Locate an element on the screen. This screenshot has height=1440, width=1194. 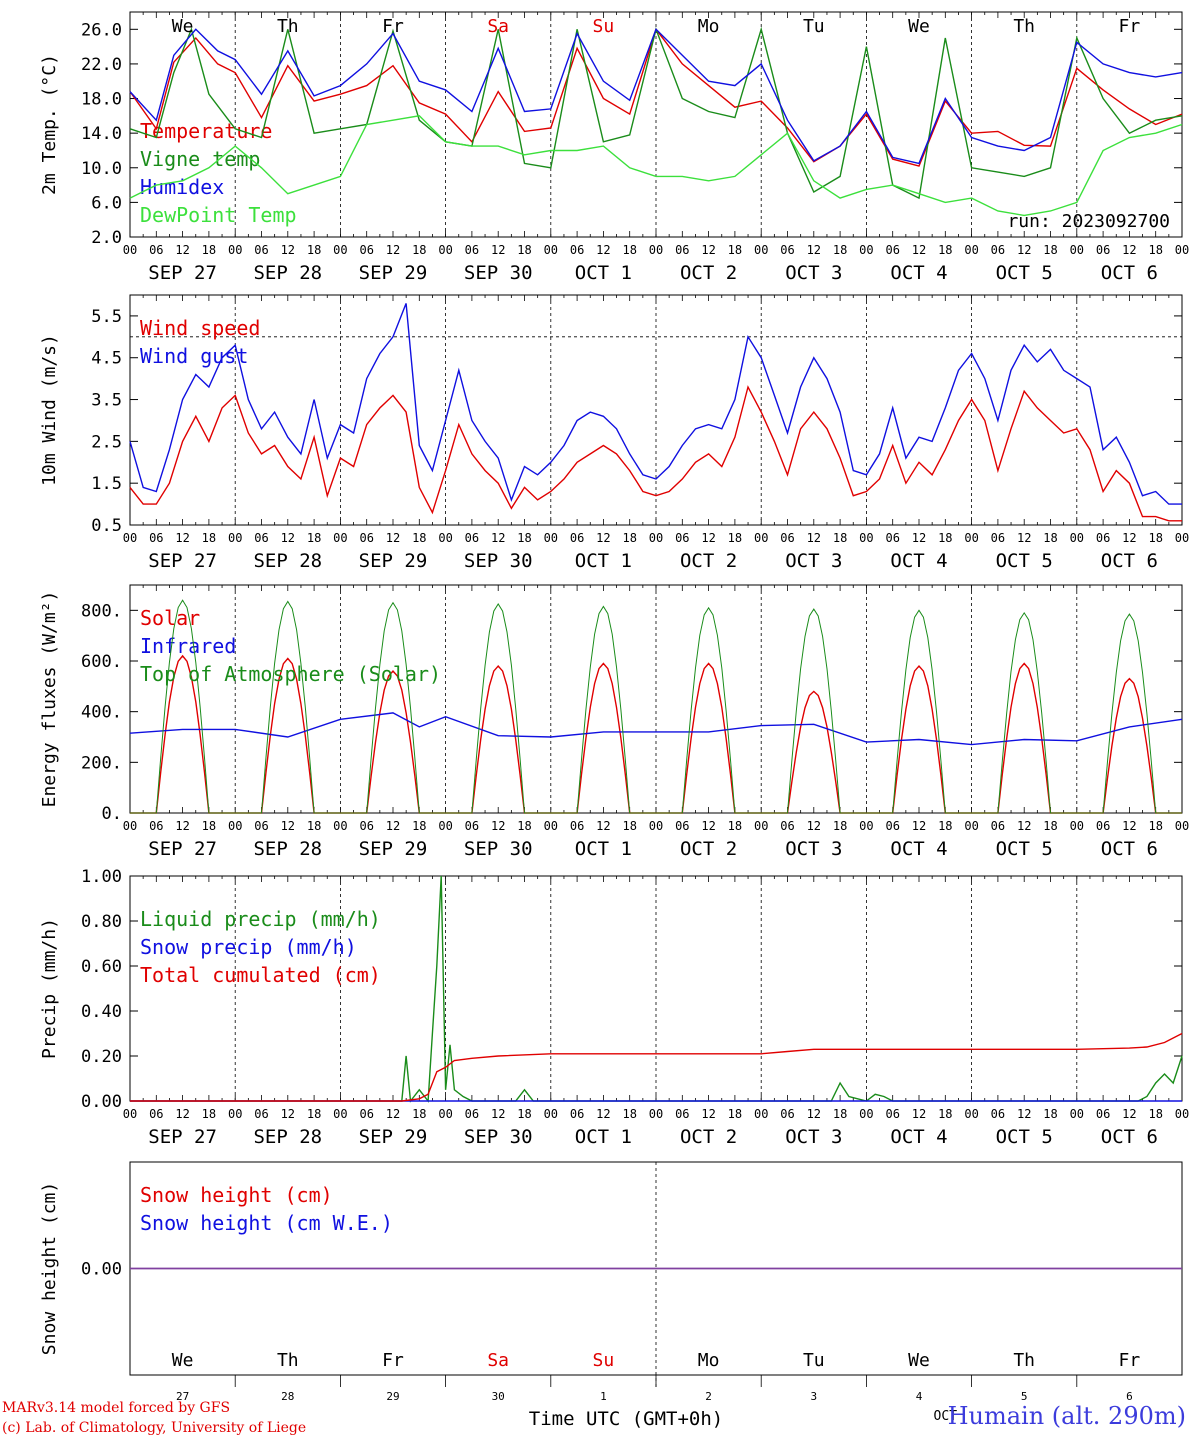
y-tick-label: 4.5 is located at coordinates (106, 359).